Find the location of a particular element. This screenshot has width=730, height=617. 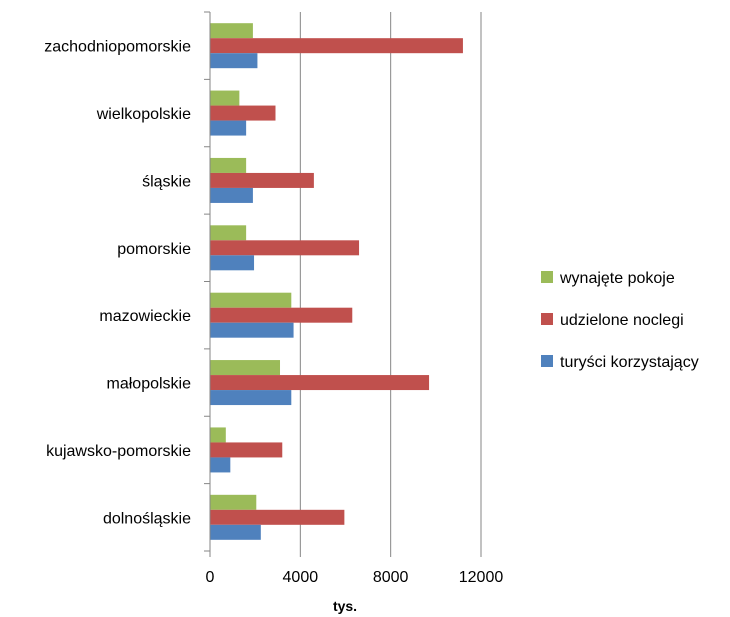

bar-udzielone-noclegi-pomorskie is located at coordinates (285, 248).